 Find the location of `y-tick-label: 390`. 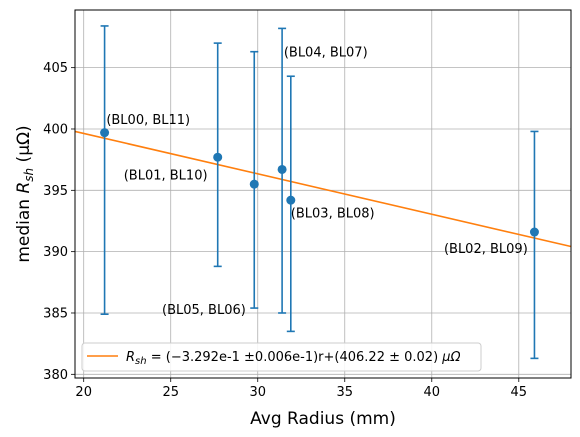

y-tick-label: 390 is located at coordinates (55, 252).